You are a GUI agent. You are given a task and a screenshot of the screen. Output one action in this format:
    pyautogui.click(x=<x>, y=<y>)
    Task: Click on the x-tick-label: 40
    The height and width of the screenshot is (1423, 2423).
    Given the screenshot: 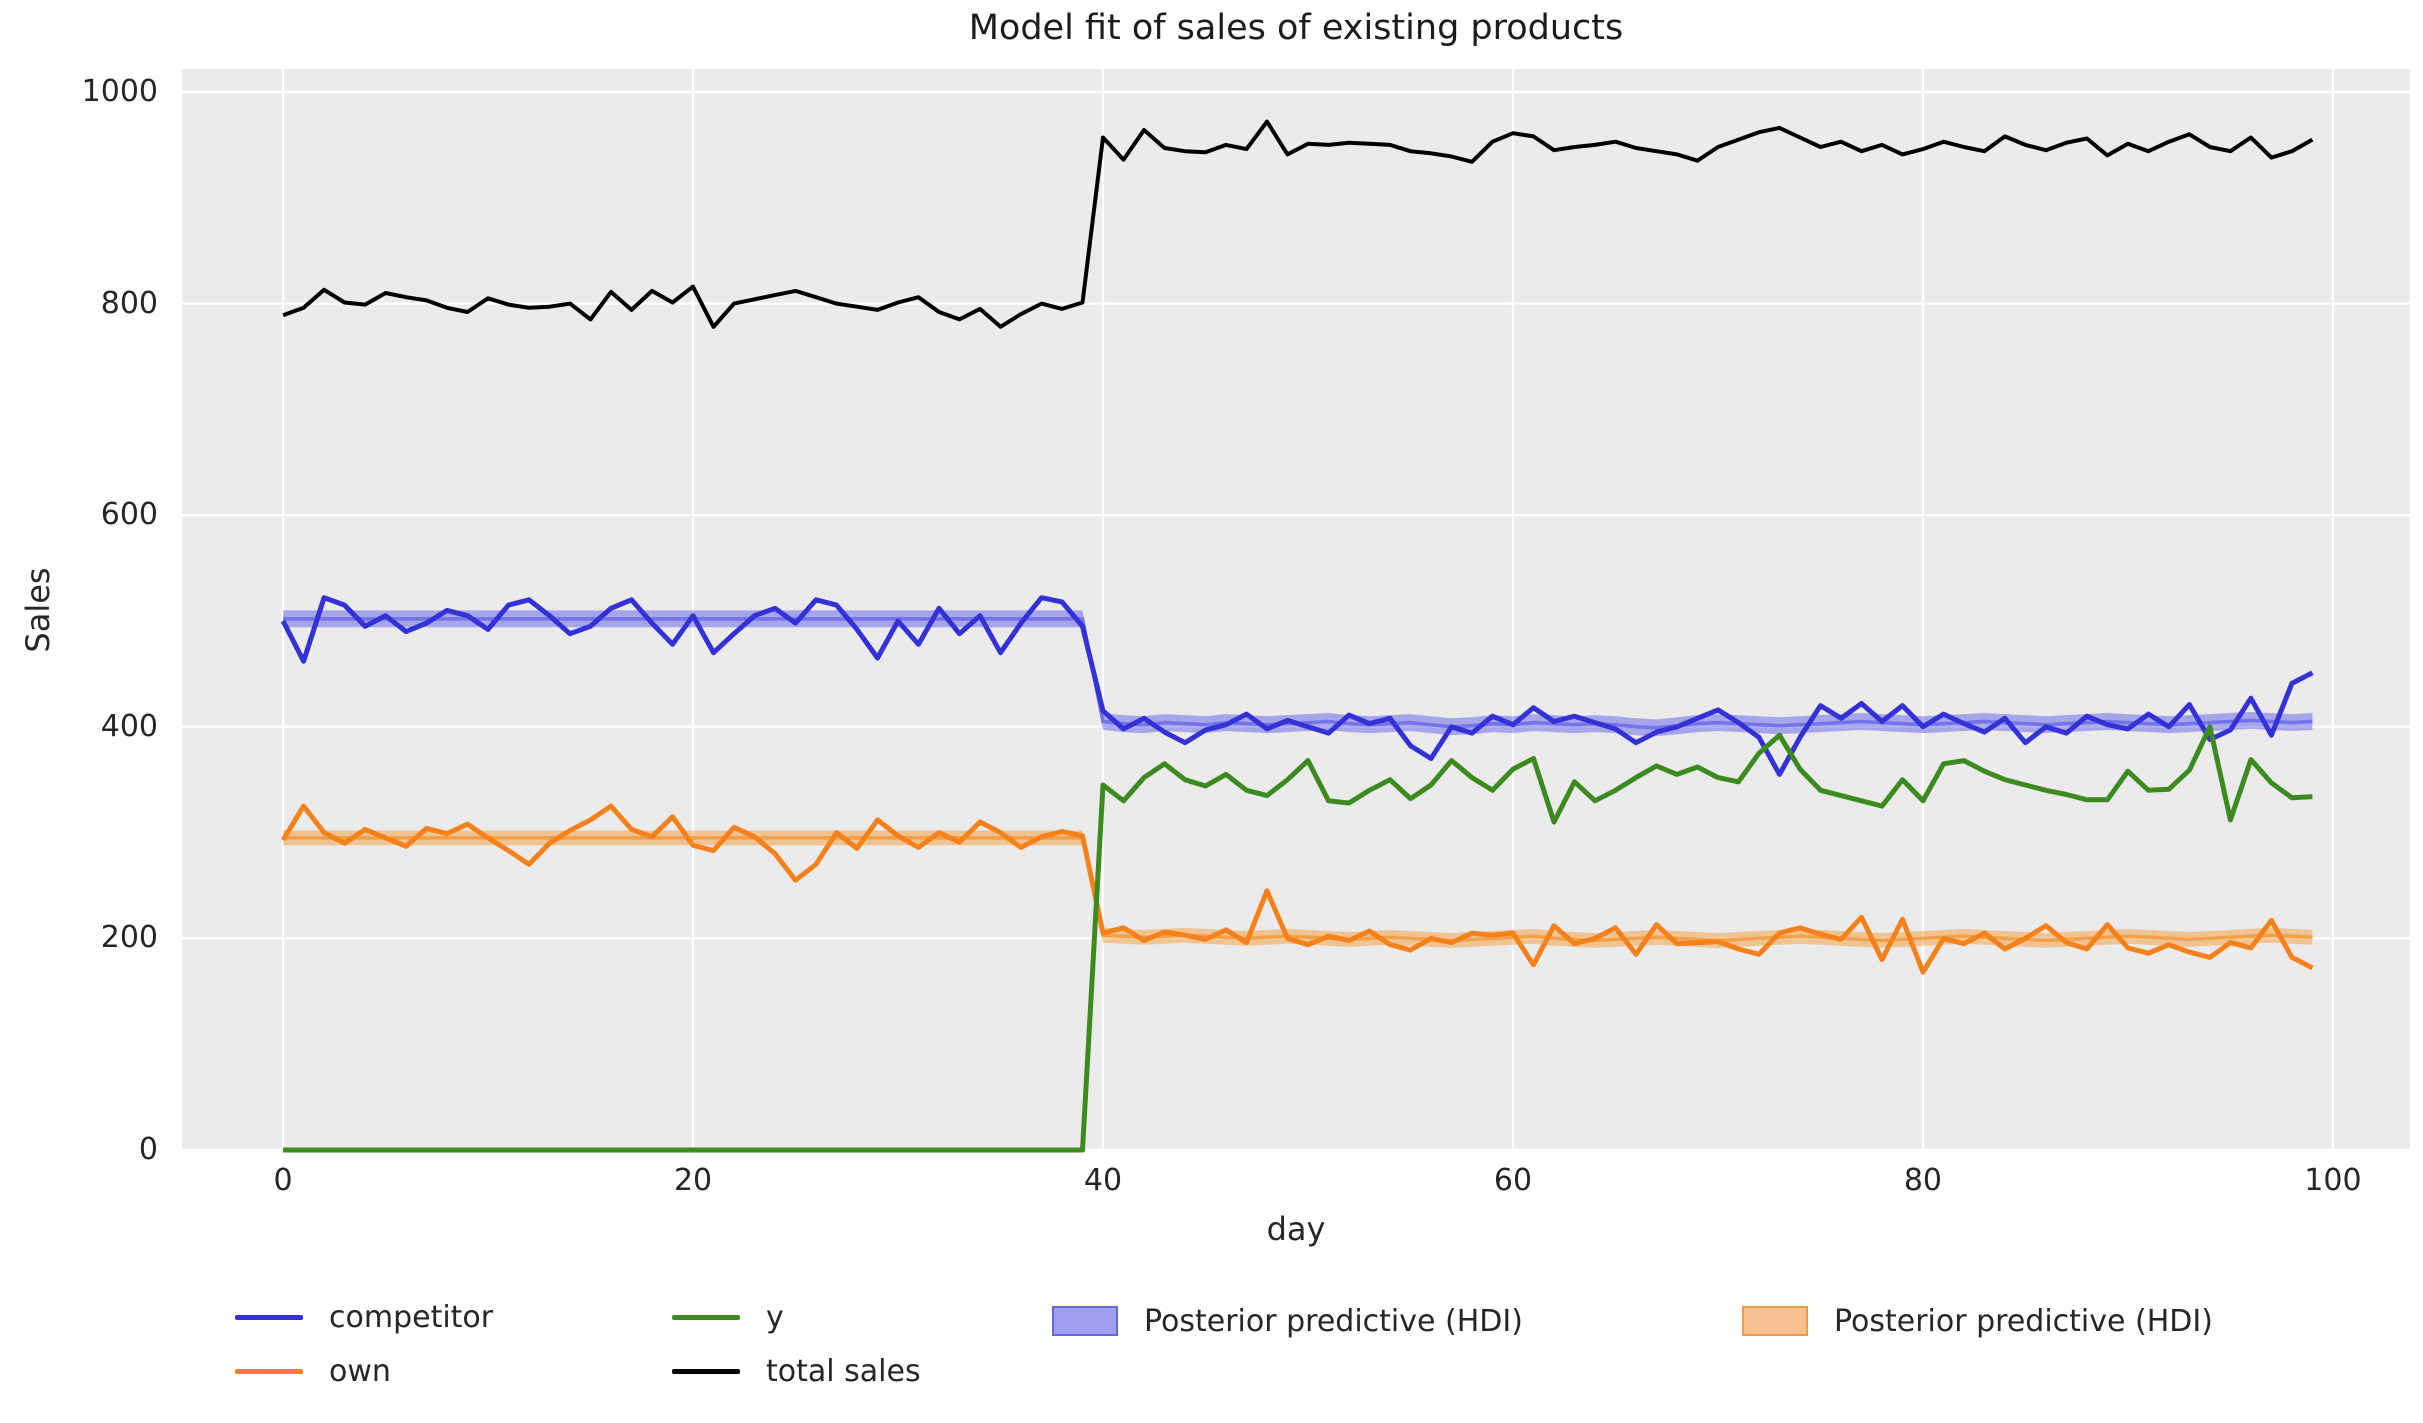 What is the action you would take?
    pyautogui.click(x=1103, y=1180)
    